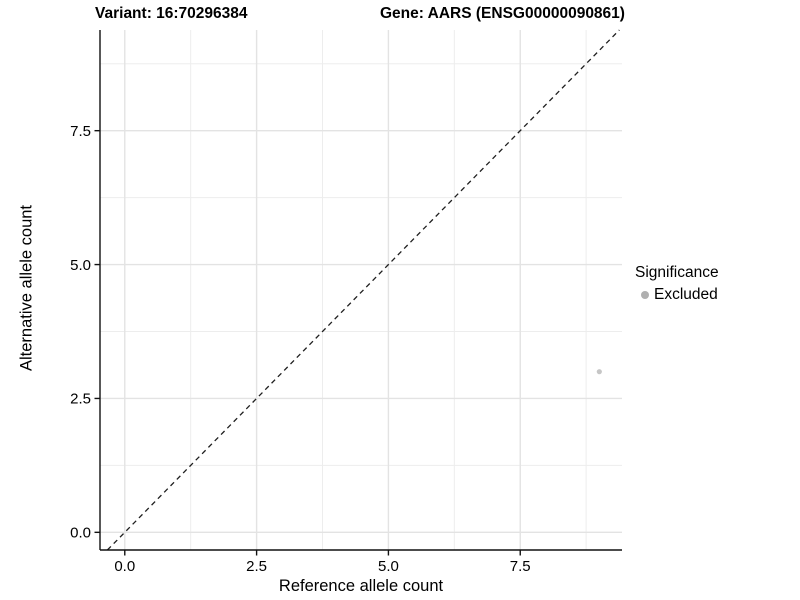 The height and width of the screenshot is (600, 800). I want to click on legend-title: Significance, so click(677, 272).